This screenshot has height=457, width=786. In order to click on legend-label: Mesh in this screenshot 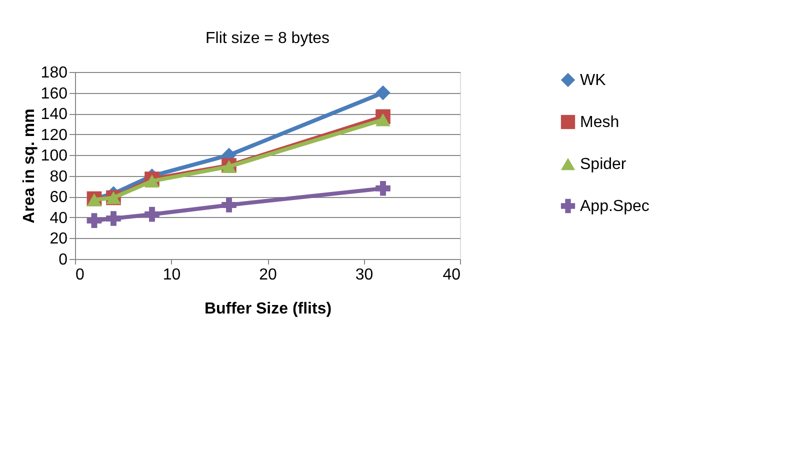, I will do `click(600, 122)`.